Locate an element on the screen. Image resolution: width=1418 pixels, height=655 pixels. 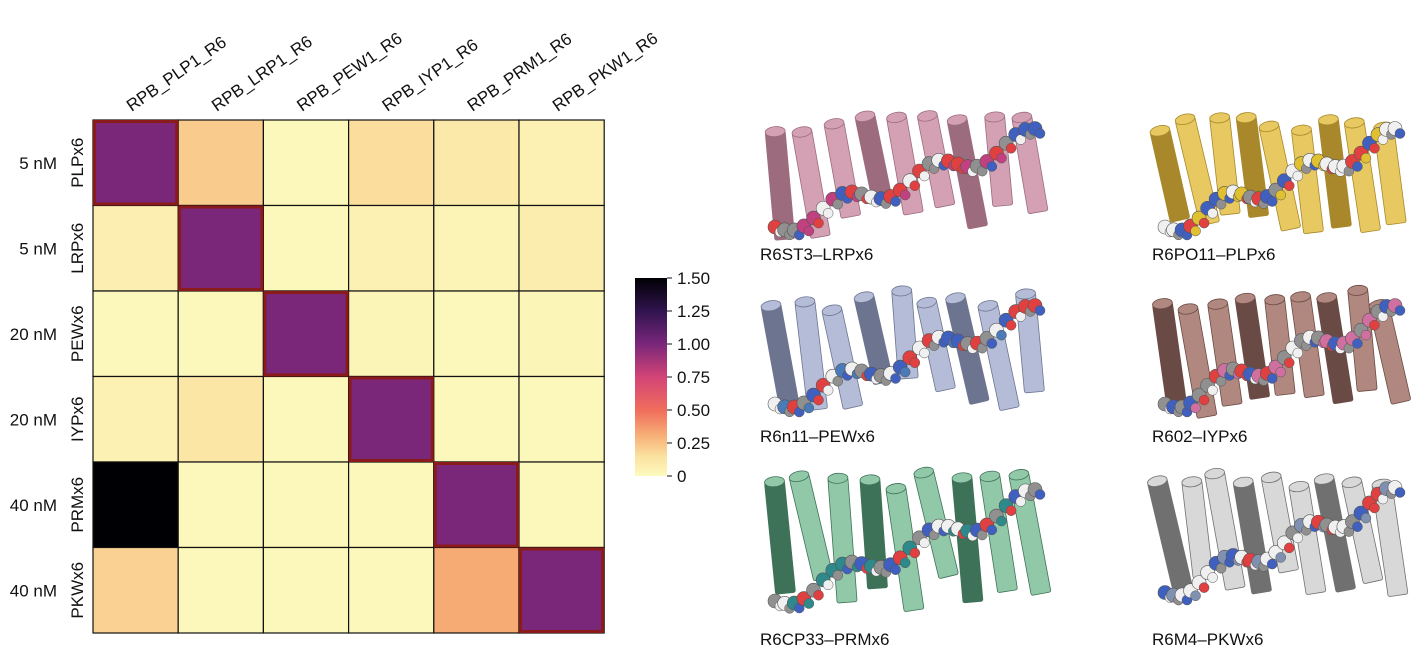
colorbar-gradient is located at coordinates (651, 377).